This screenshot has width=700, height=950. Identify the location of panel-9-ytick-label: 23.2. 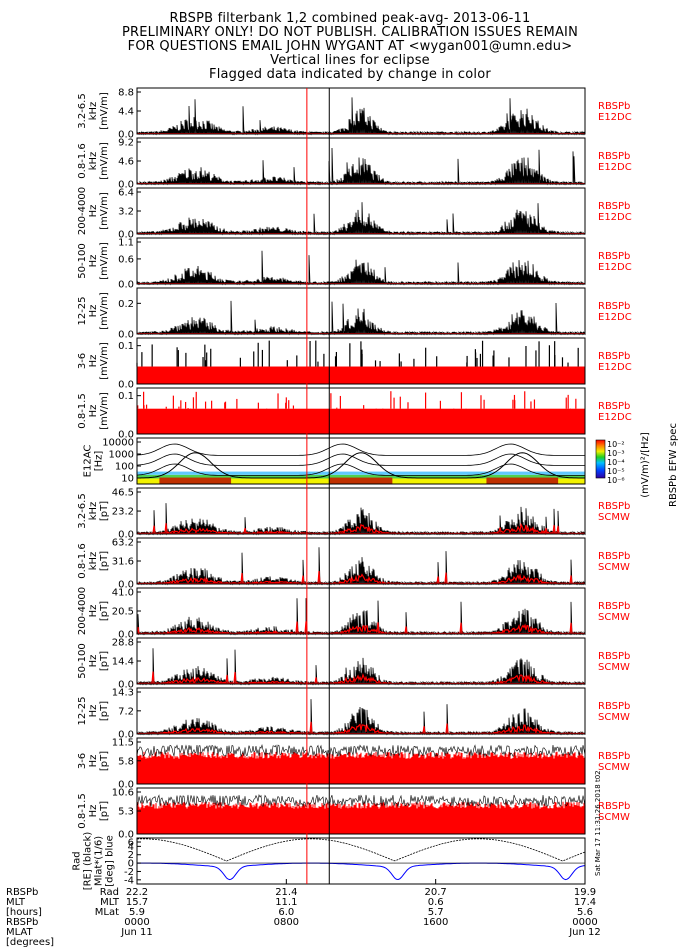
(123, 512).